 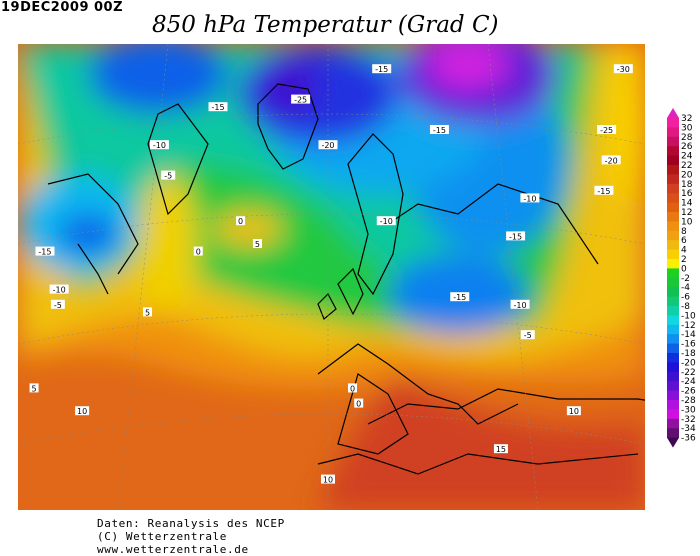 I want to click on legend-tick-label: -18, so click(x=688, y=354).